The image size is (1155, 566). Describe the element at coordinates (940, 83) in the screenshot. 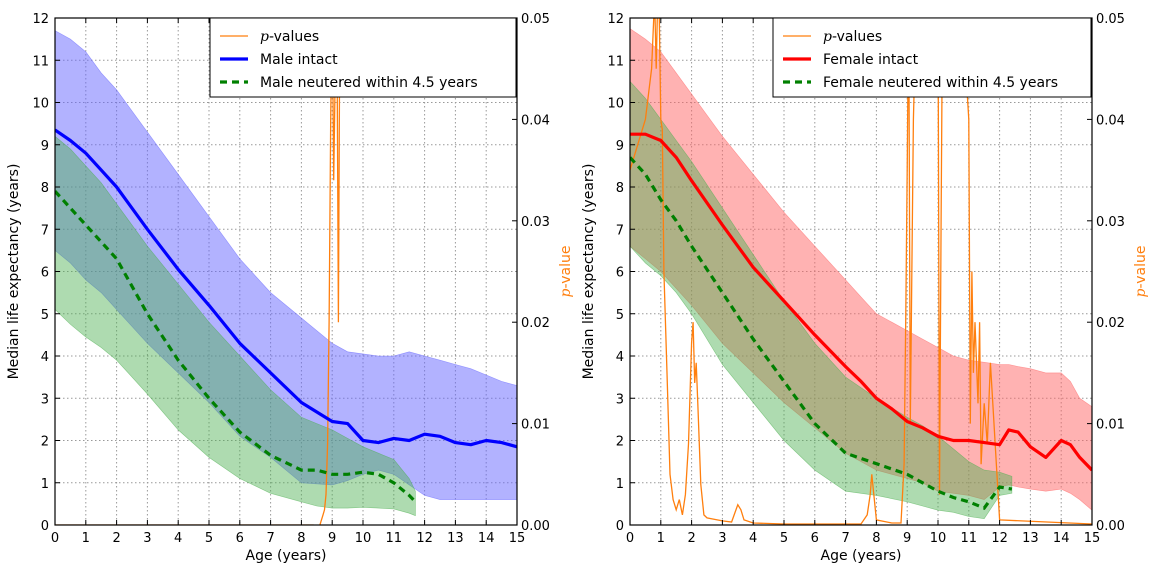

I see `legend-label: Female neutered within 4.5 years` at that location.